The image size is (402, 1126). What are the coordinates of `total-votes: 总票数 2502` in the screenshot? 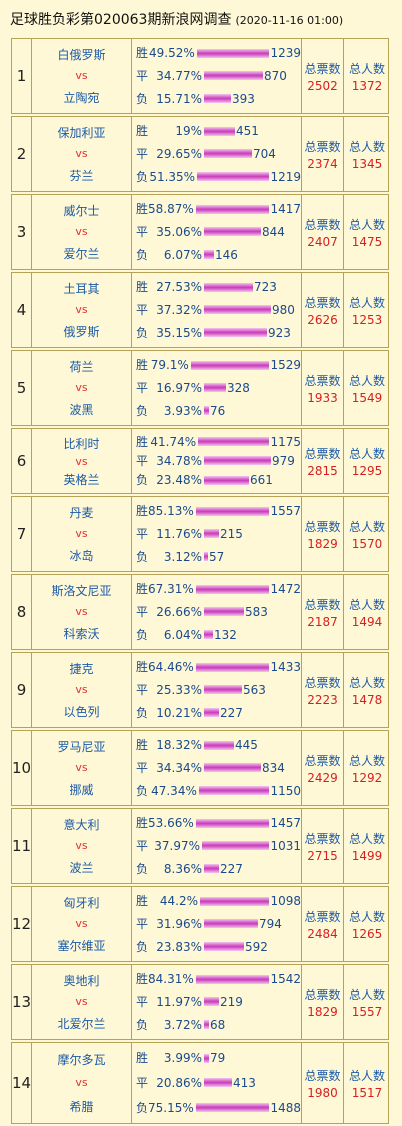 It's located at (323, 76).